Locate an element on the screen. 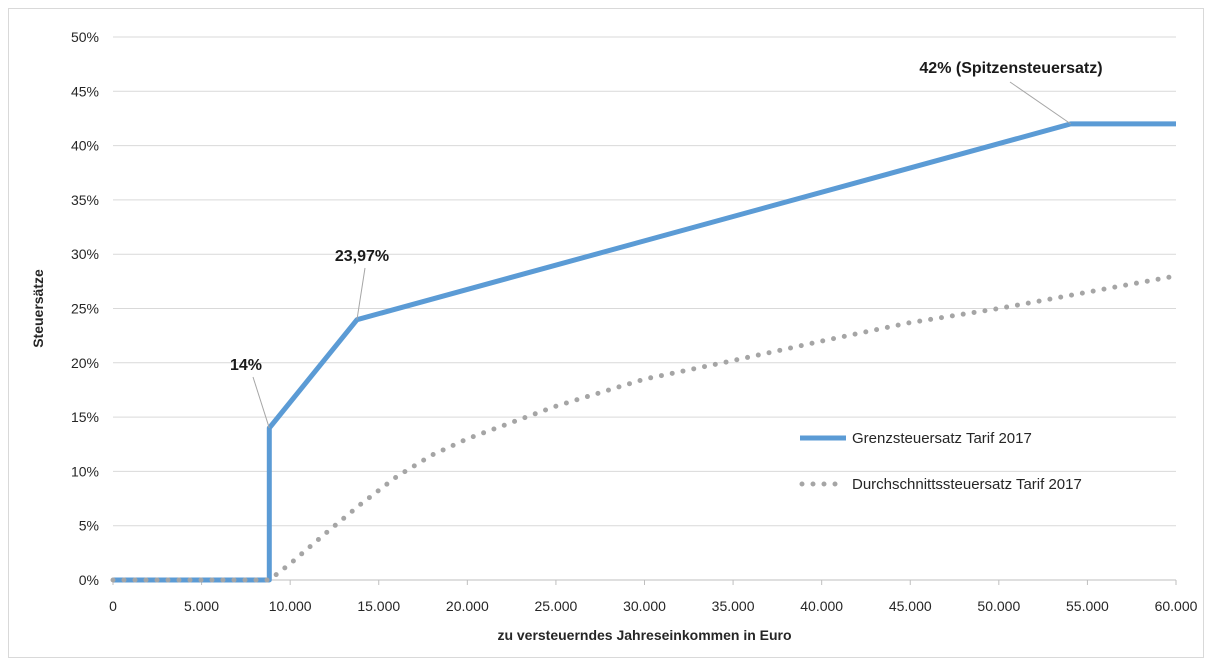 The width and height of the screenshot is (1208, 662). x-tick-label: 35.000 is located at coordinates (733, 606).